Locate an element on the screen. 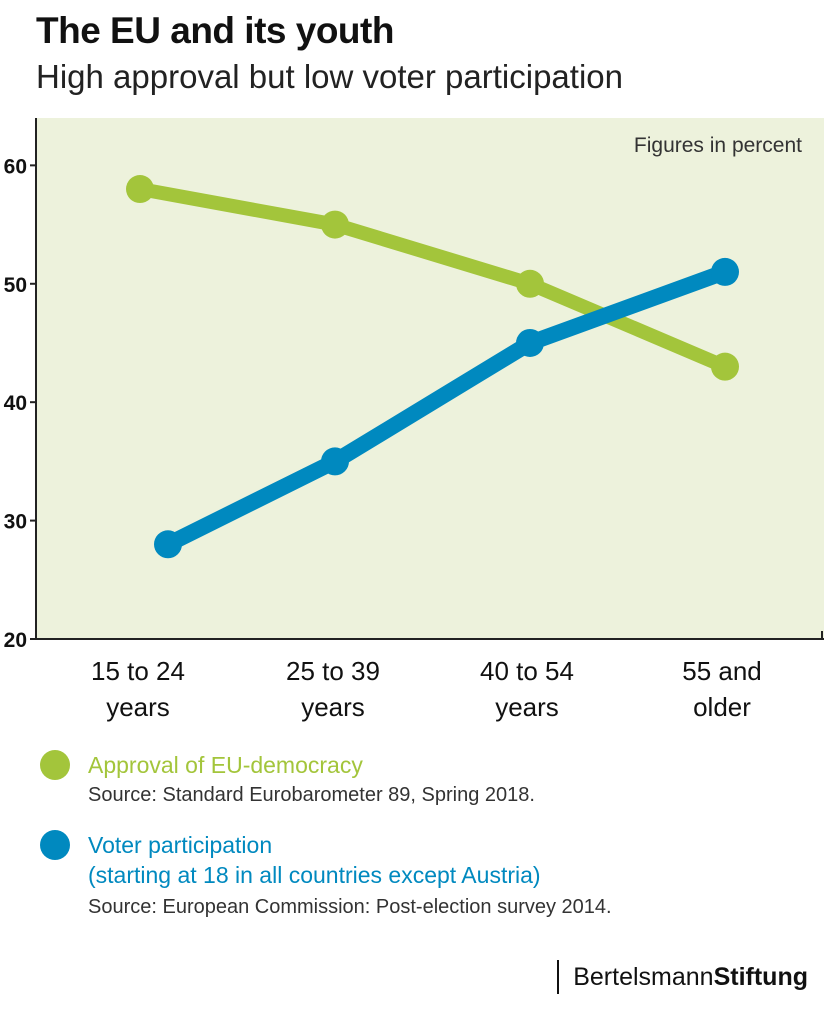 The height and width of the screenshot is (1010, 828). y-tick-label: 20 is located at coordinates (15, 640).